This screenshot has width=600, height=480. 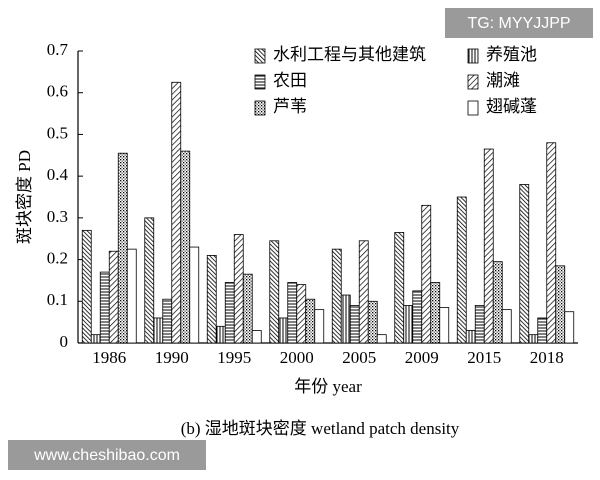 I want to click on y-tick-label: 0.3, so click(x=57, y=216).